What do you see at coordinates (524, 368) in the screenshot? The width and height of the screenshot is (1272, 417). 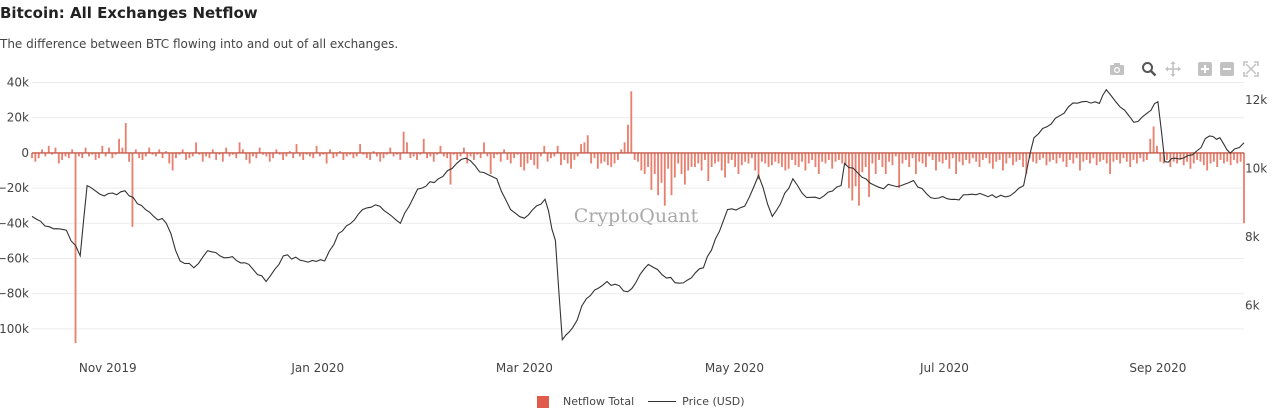 I see `x-tick-label: Mar 2020` at bounding box center [524, 368].